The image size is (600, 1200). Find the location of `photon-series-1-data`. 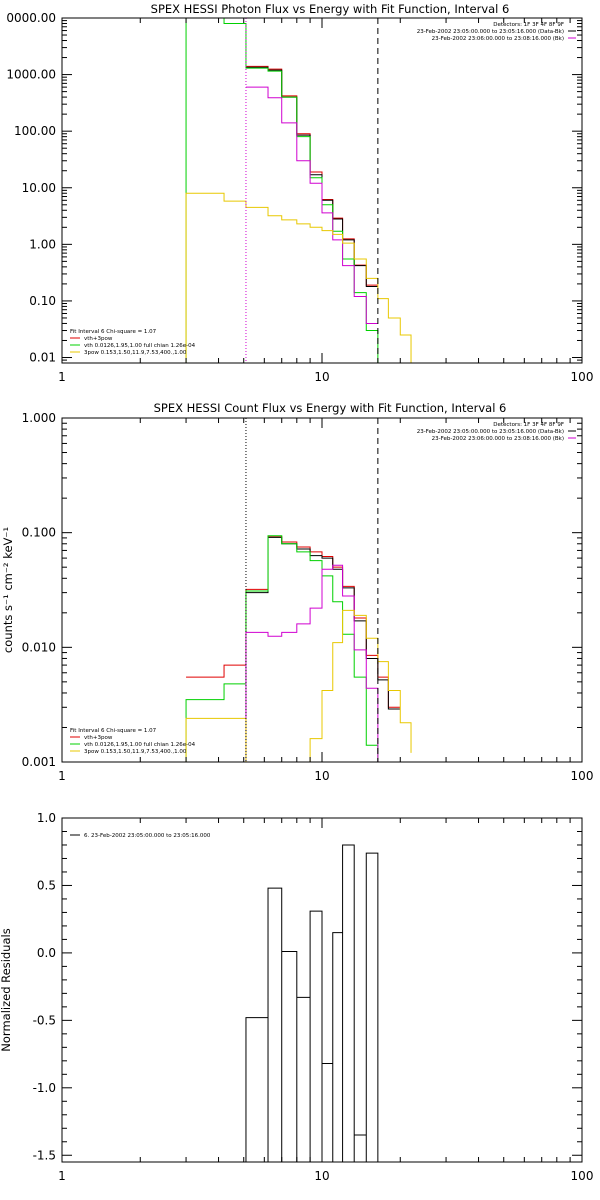

photon-series-1-data is located at coordinates (311, 176).